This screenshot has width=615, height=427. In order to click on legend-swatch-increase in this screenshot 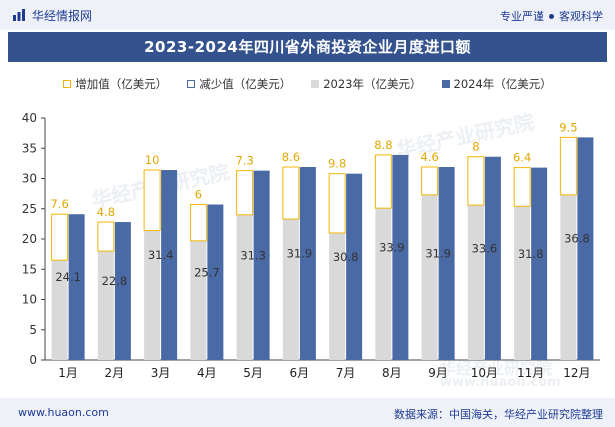, I will do `click(67, 84)`.